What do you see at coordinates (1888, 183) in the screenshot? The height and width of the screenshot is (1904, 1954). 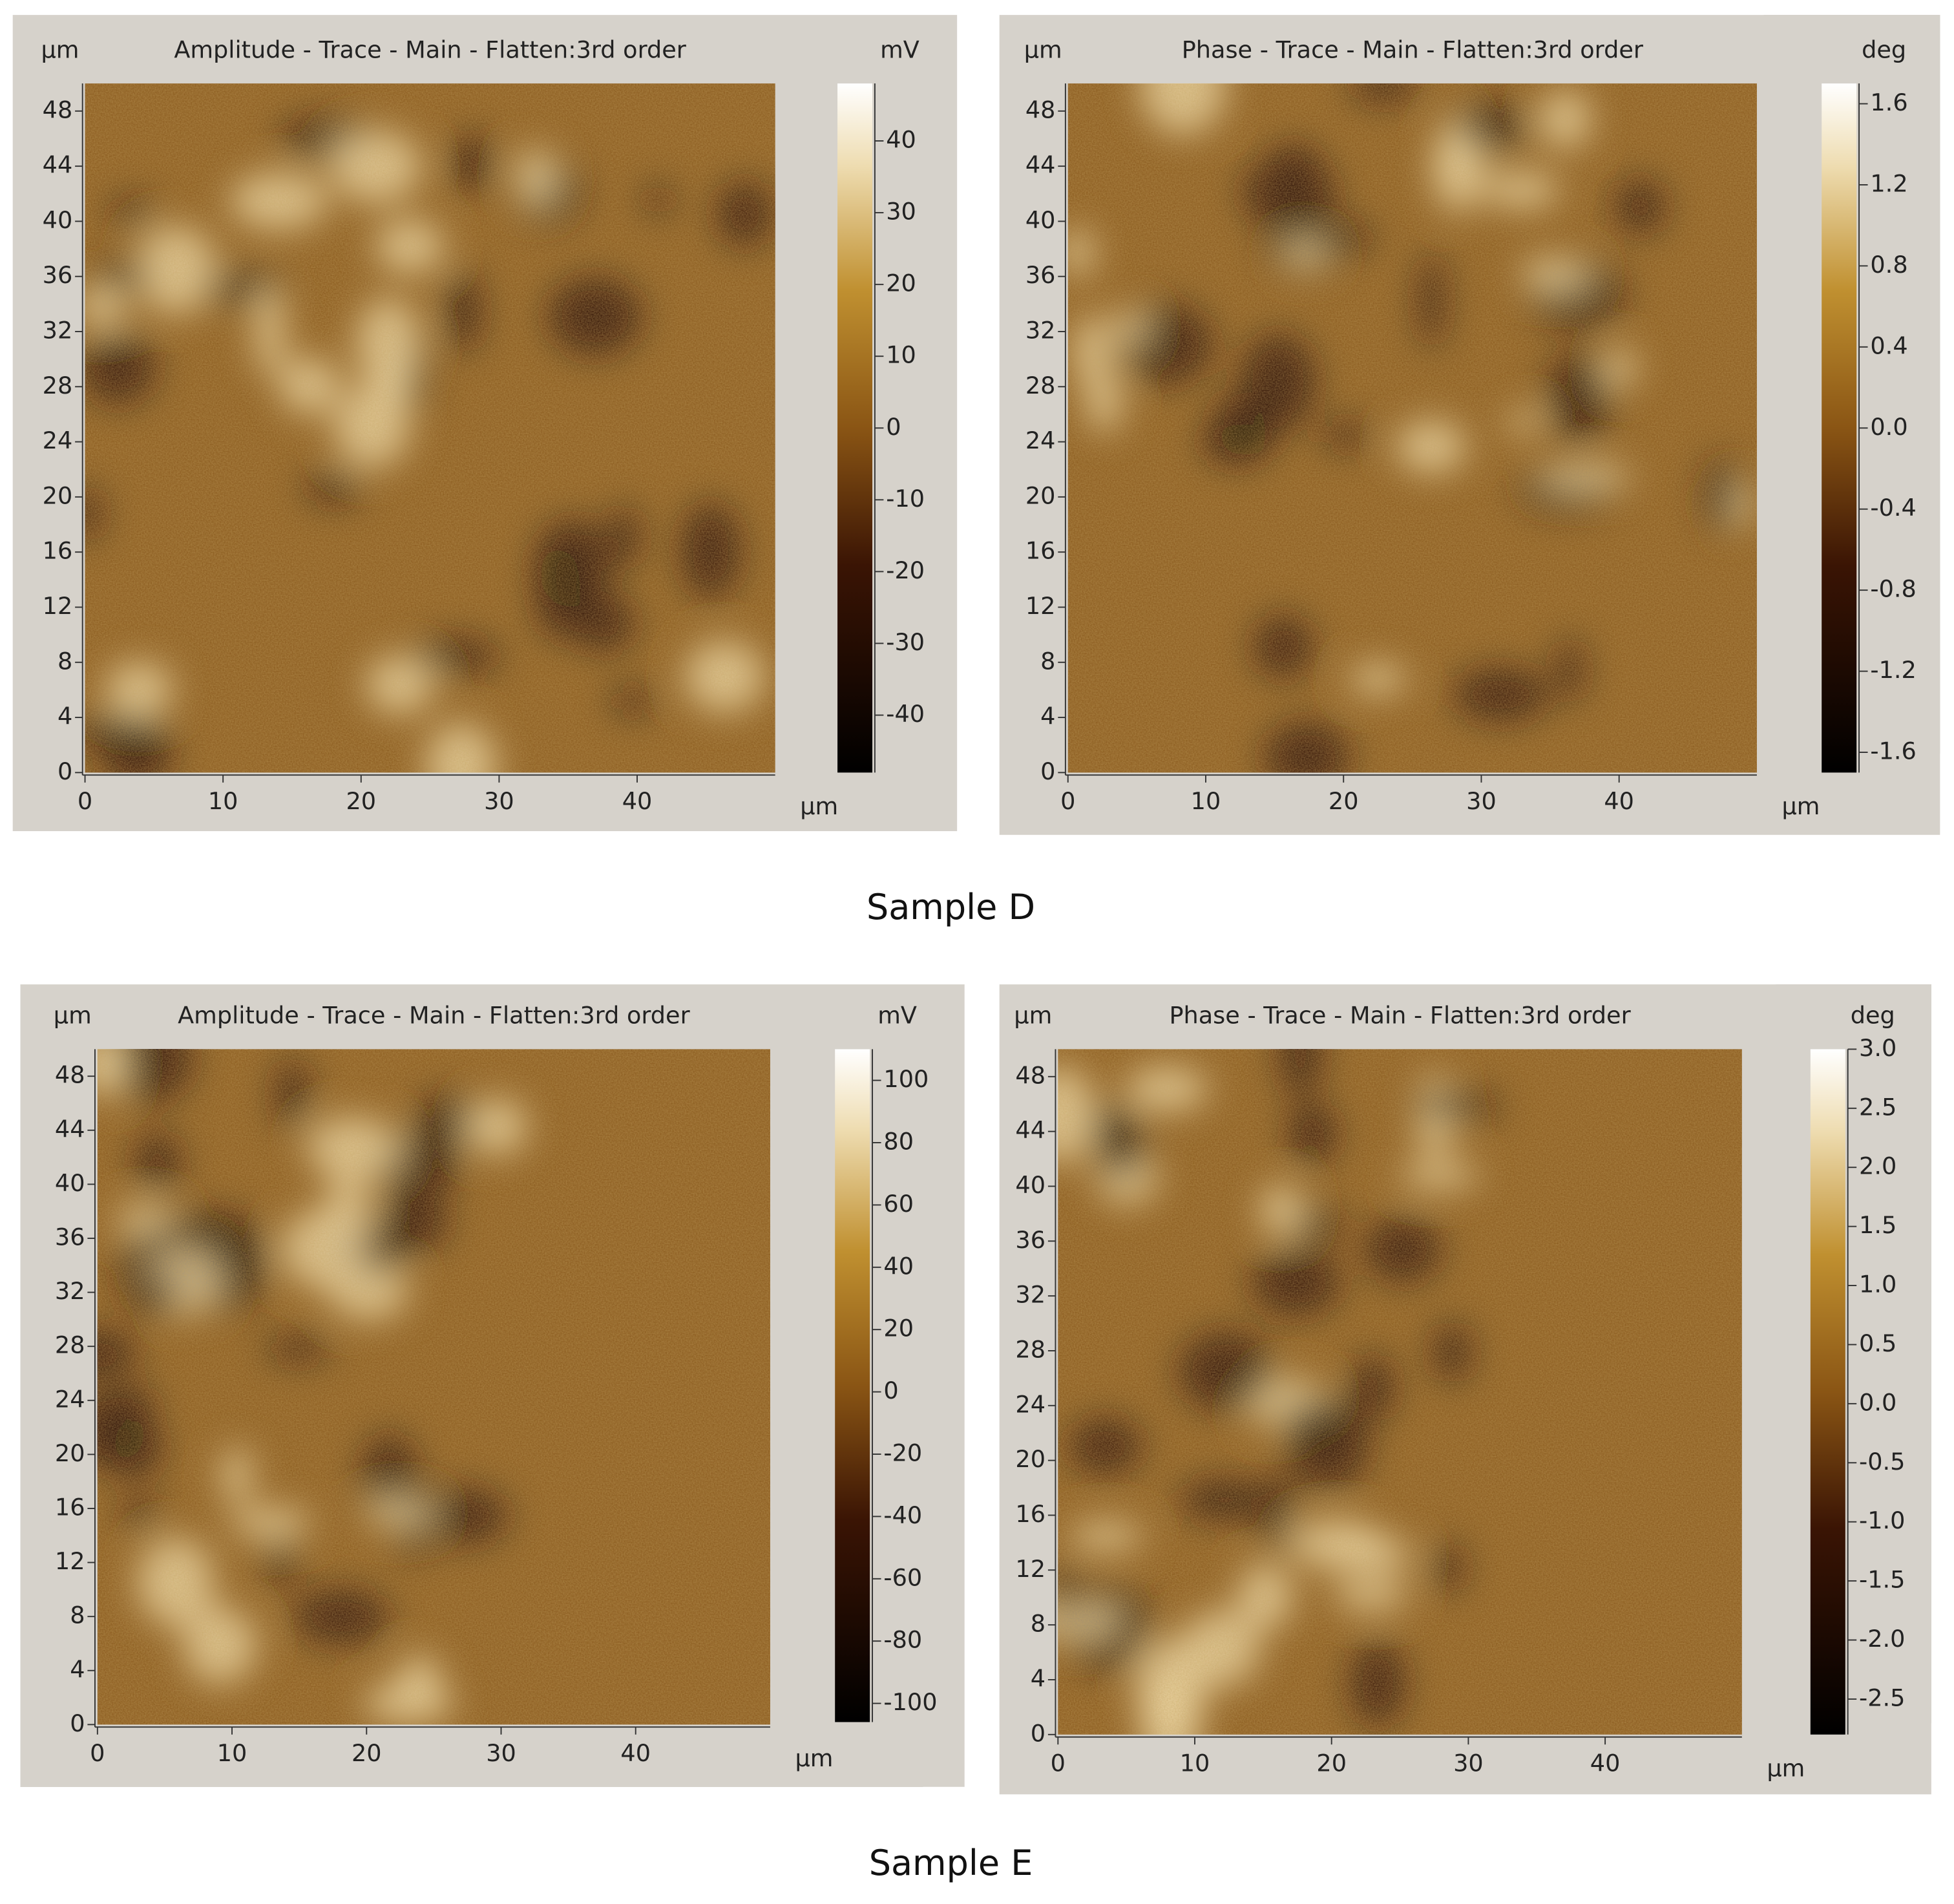 I see `colorbar-tick-label: 1.2` at bounding box center [1888, 183].